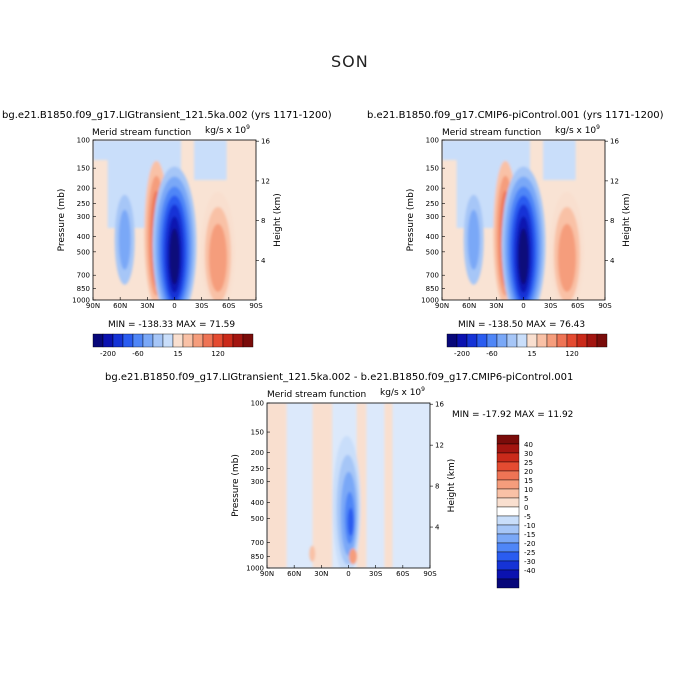 Image resolution: width=700 pixels, height=700 pixels. What do you see at coordinates (175, 220) in the screenshot?
I see `panel-1-plot` at bounding box center [175, 220].